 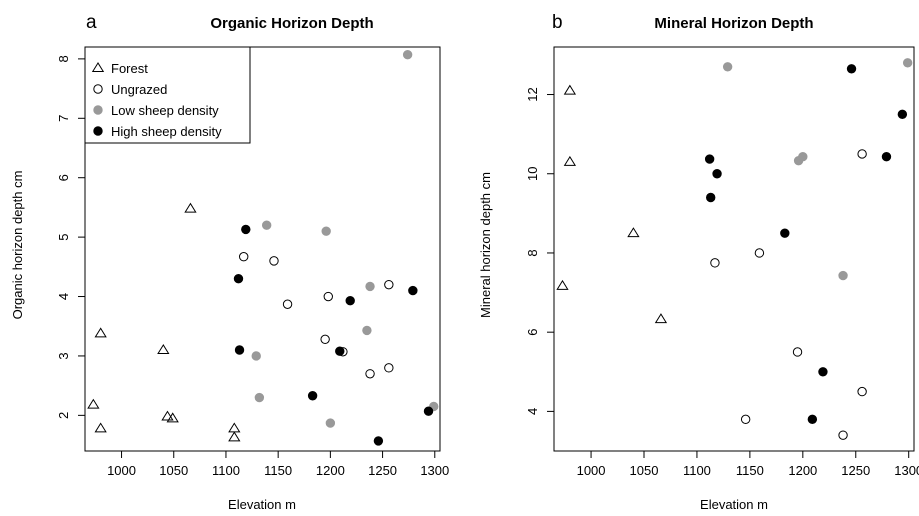 What do you see at coordinates (63, 118) in the screenshot?
I see `y-tick-label: 7` at bounding box center [63, 118].